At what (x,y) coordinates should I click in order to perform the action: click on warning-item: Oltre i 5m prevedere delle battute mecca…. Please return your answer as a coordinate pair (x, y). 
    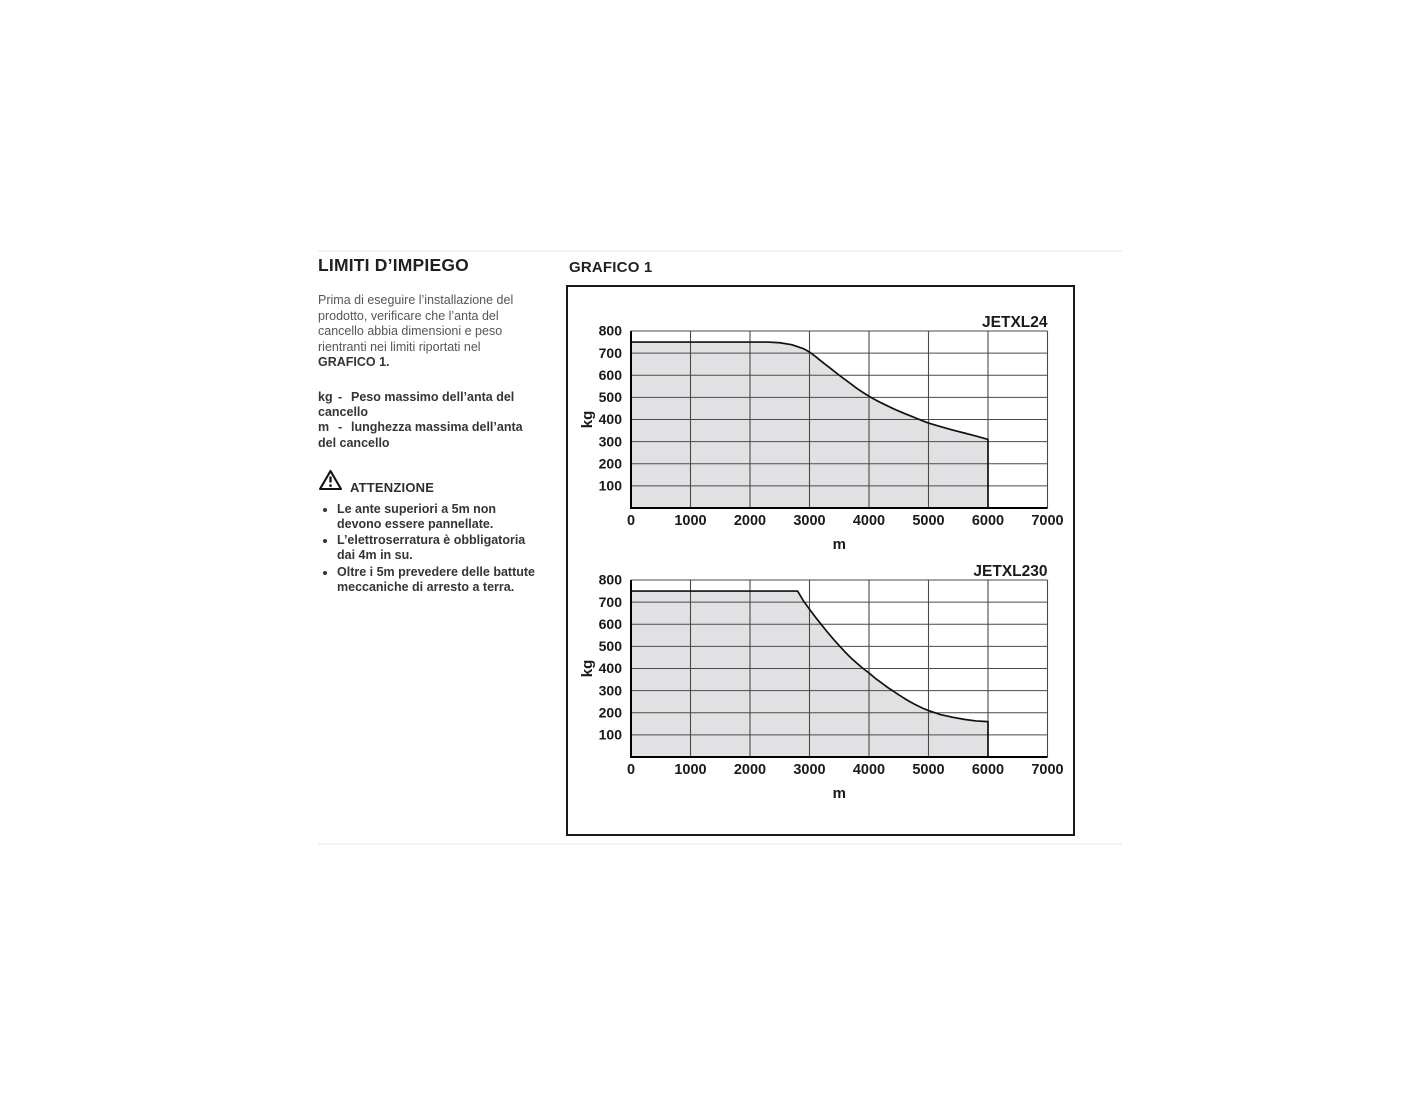
    Looking at the image, I should click on (436, 580).